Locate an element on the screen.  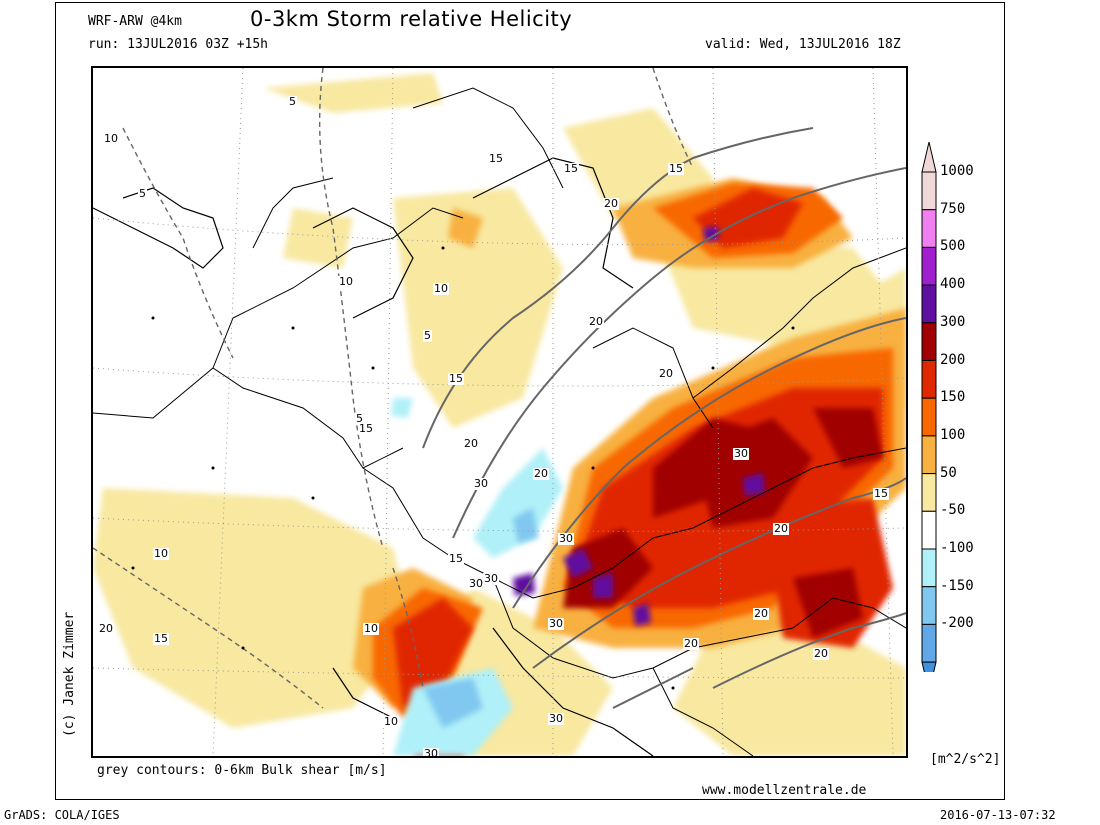
colorbar-tick-label: 100 is located at coordinates (953, 434).